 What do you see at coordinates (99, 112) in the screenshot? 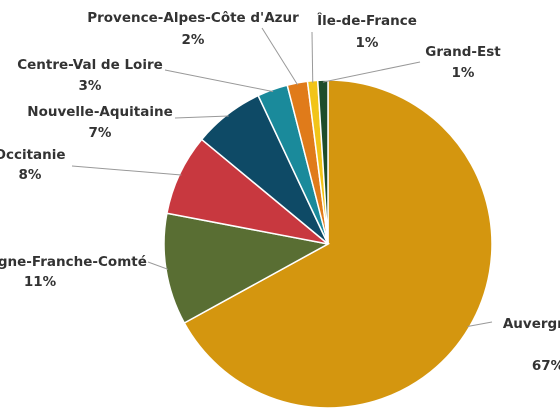
I see `slice-label: Nouvelle-Aquitaine` at bounding box center [99, 112].